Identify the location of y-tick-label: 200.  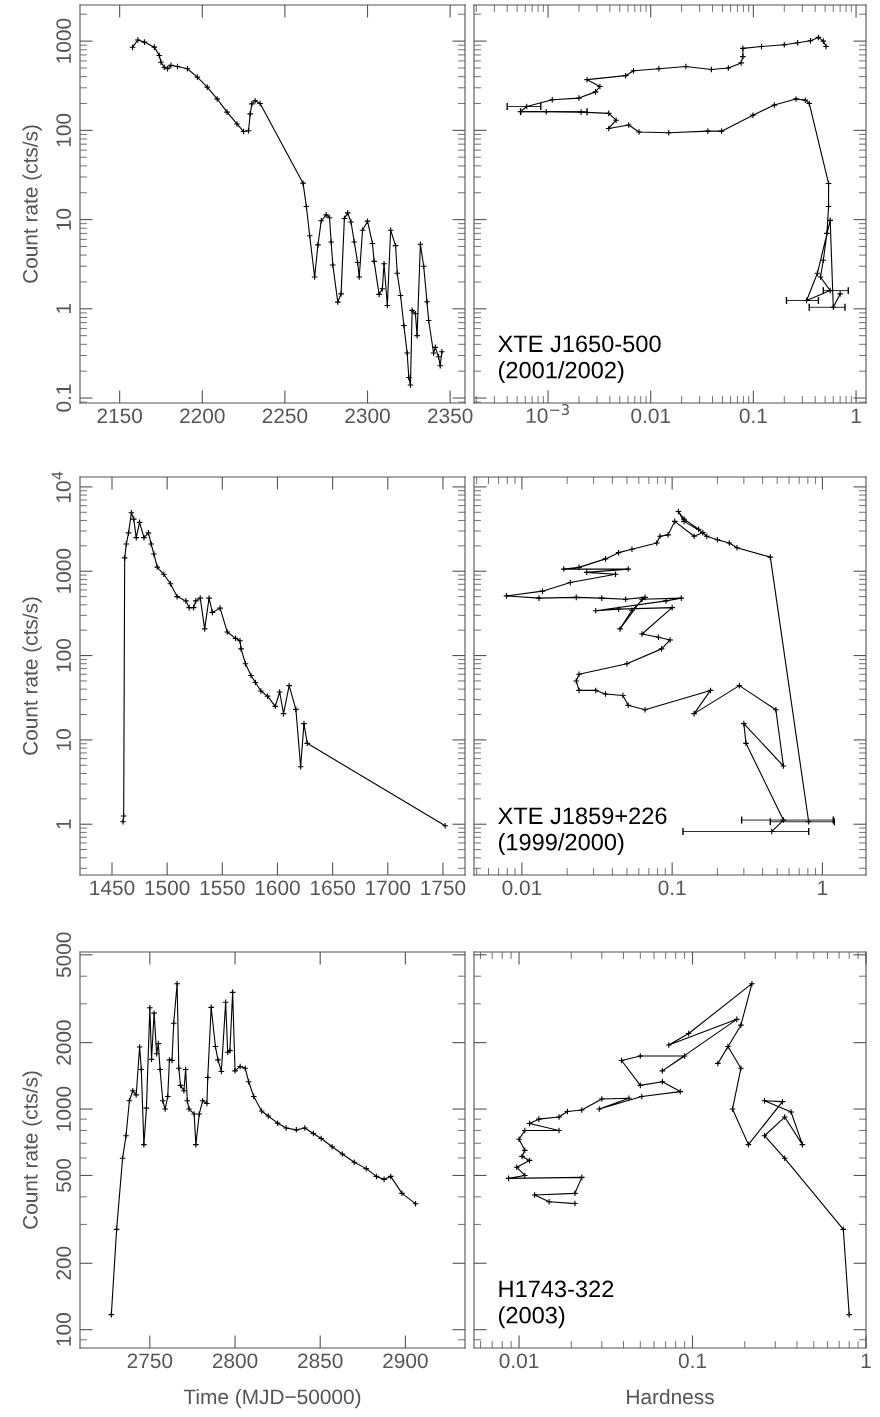
(64, 1263).